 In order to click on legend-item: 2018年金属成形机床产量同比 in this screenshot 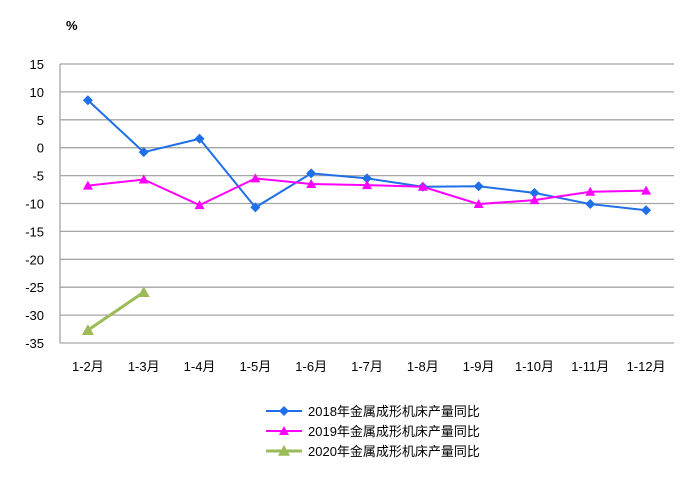, I will do `click(373, 411)`.